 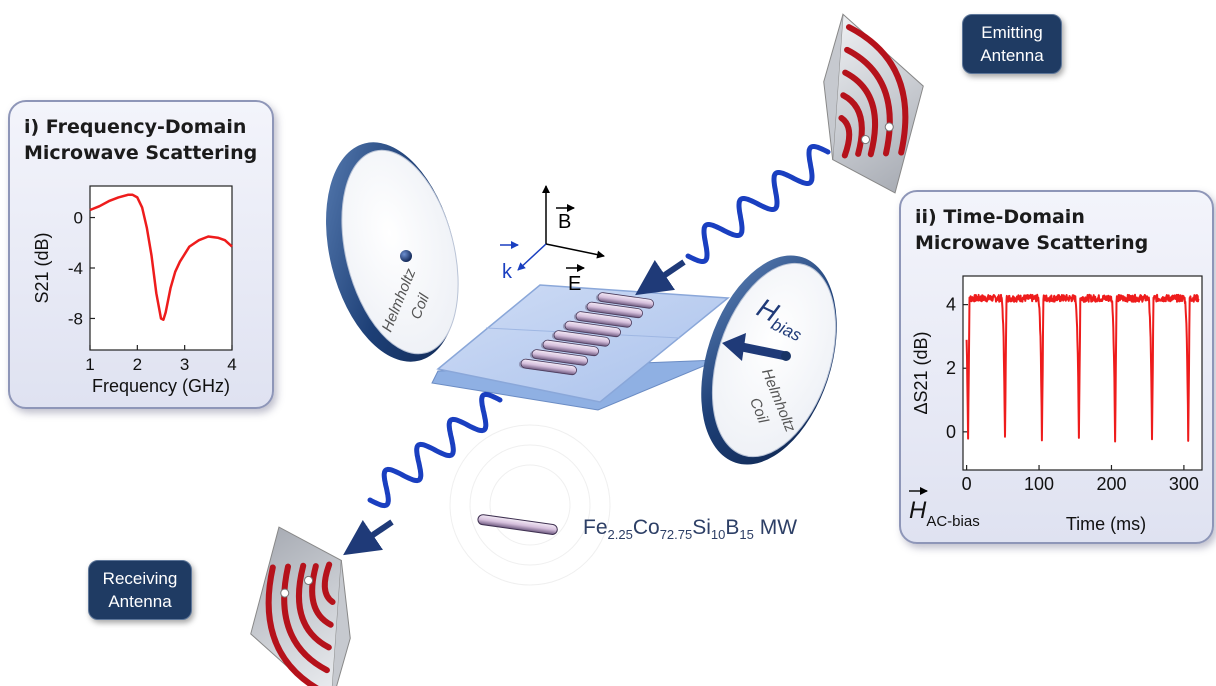 I want to click on y-axis-label: S21 (dB), so click(x=42, y=267).